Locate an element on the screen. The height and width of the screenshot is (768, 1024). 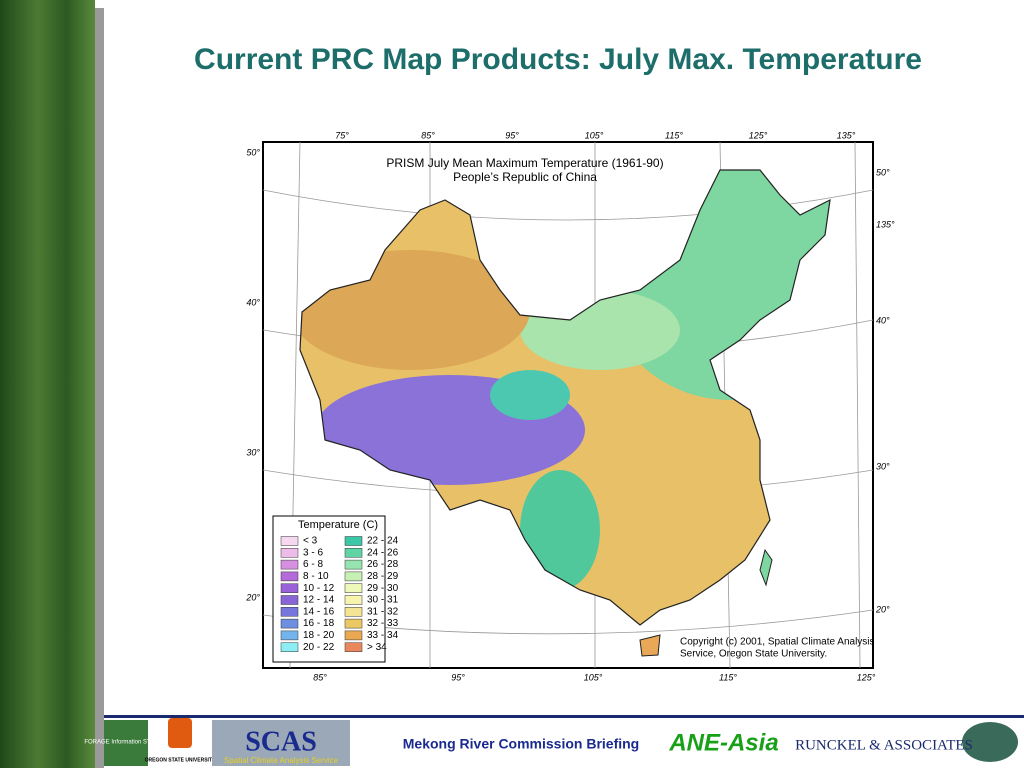
legend-label: 26 - 28 is located at coordinates (383, 564).